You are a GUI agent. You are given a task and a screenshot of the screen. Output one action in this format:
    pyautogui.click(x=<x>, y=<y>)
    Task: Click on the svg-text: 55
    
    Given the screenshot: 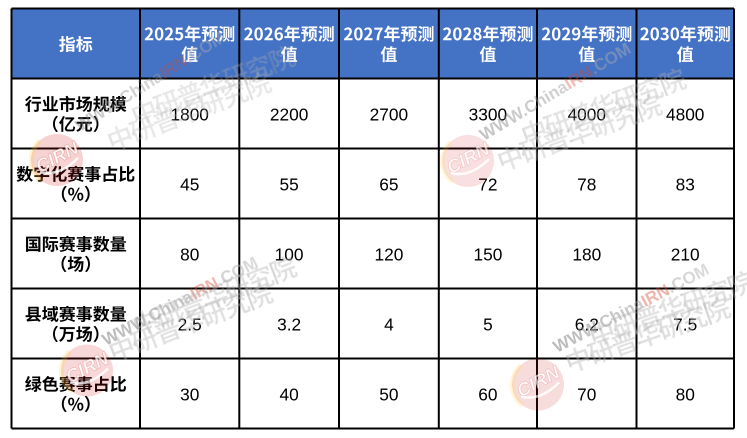 What is the action you would take?
    pyautogui.click(x=288, y=185)
    